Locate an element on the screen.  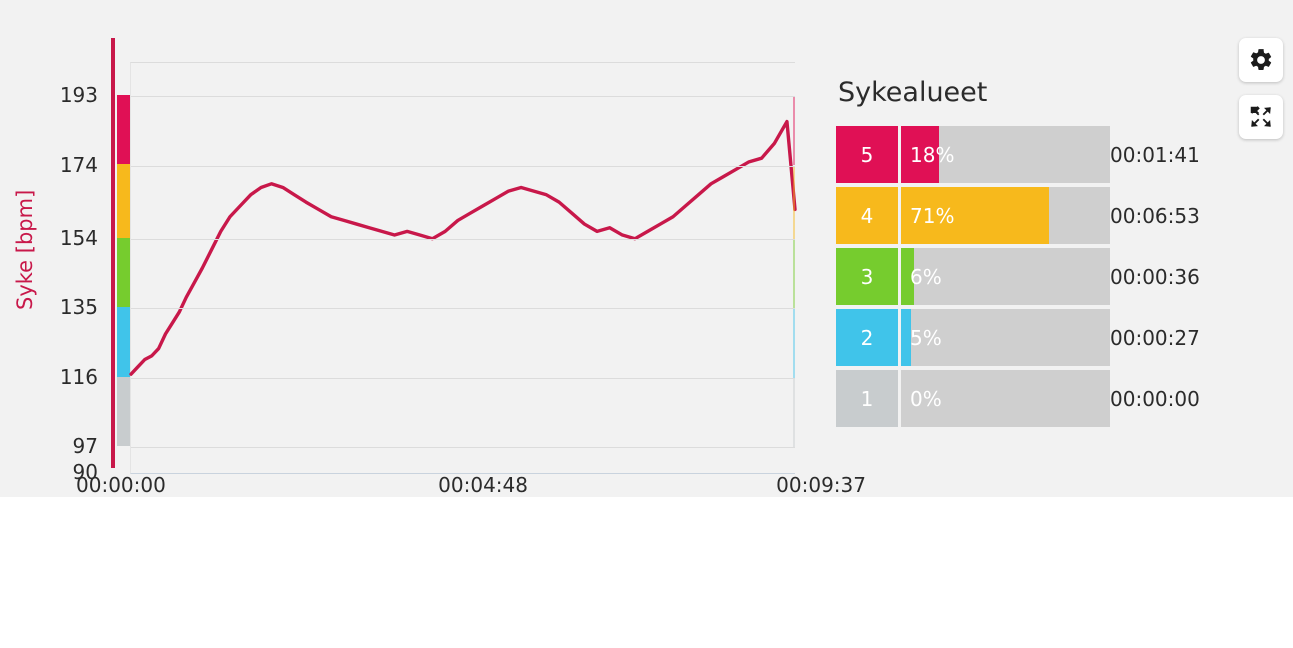
zone-percent-bar: 6% is located at coordinates (1005, 276).